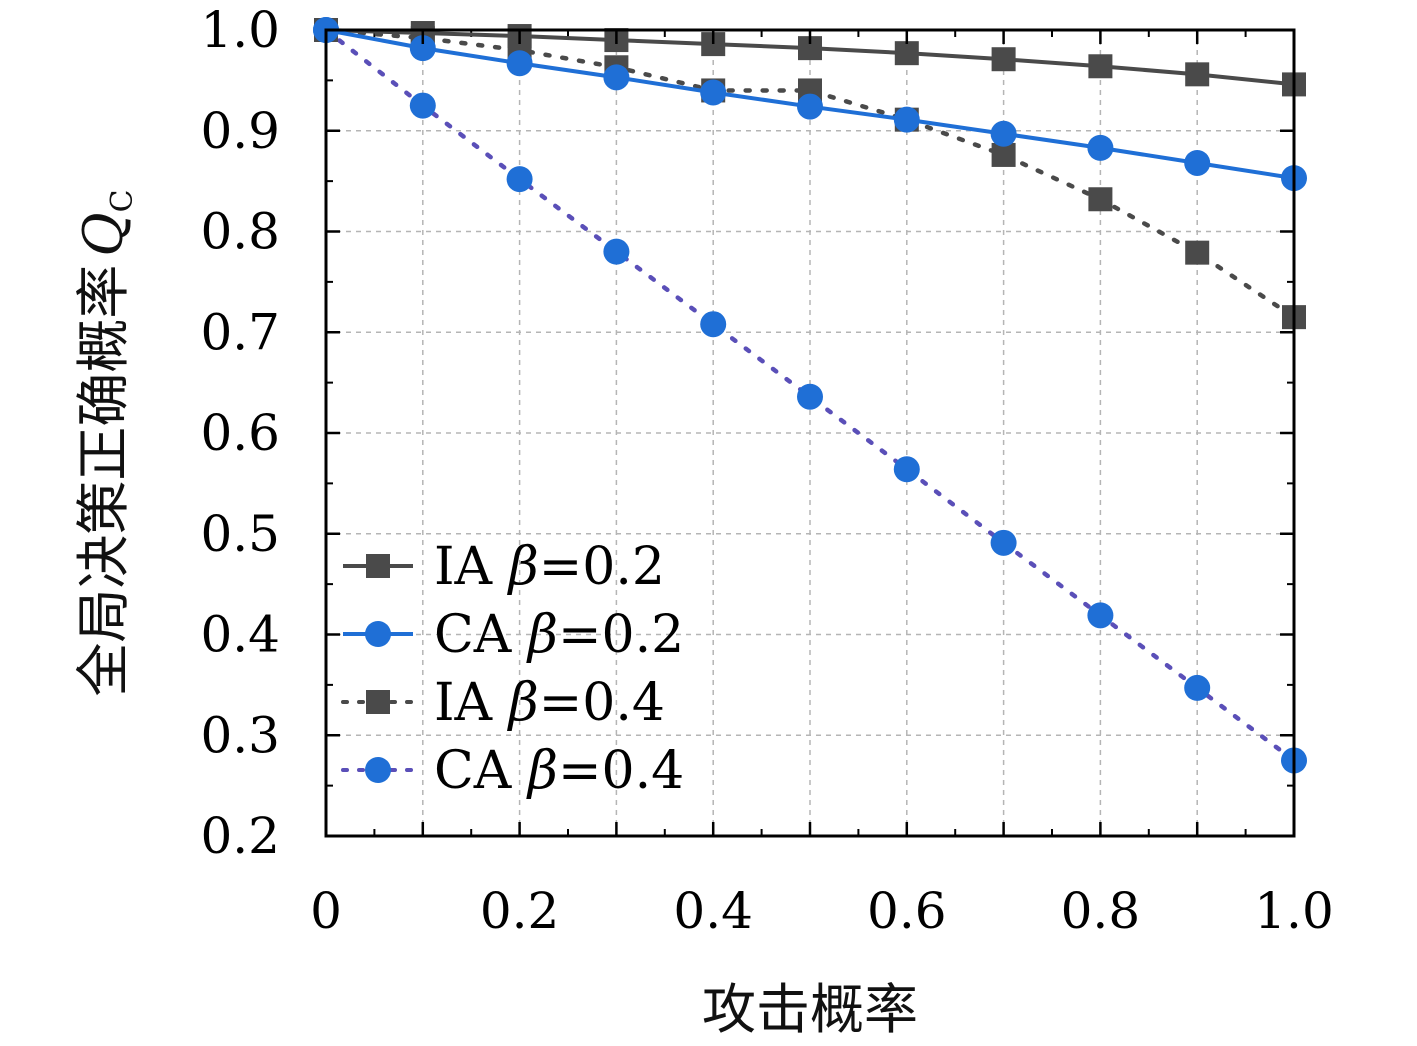  What do you see at coordinates (240, 534) in the screenshot?
I see `y-tick-label: 0.5` at bounding box center [240, 534].